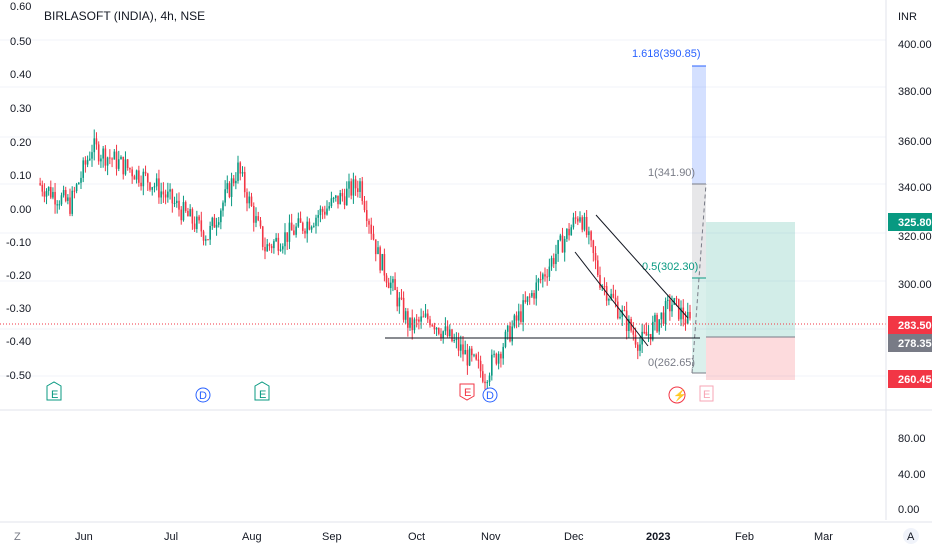 Image resolution: width=932 pixels, height=550 pixels. What do you see at coordinates (18, 243) in the screenshot?
I see `left-tick: -0.10` at bounding box center [18, 243].